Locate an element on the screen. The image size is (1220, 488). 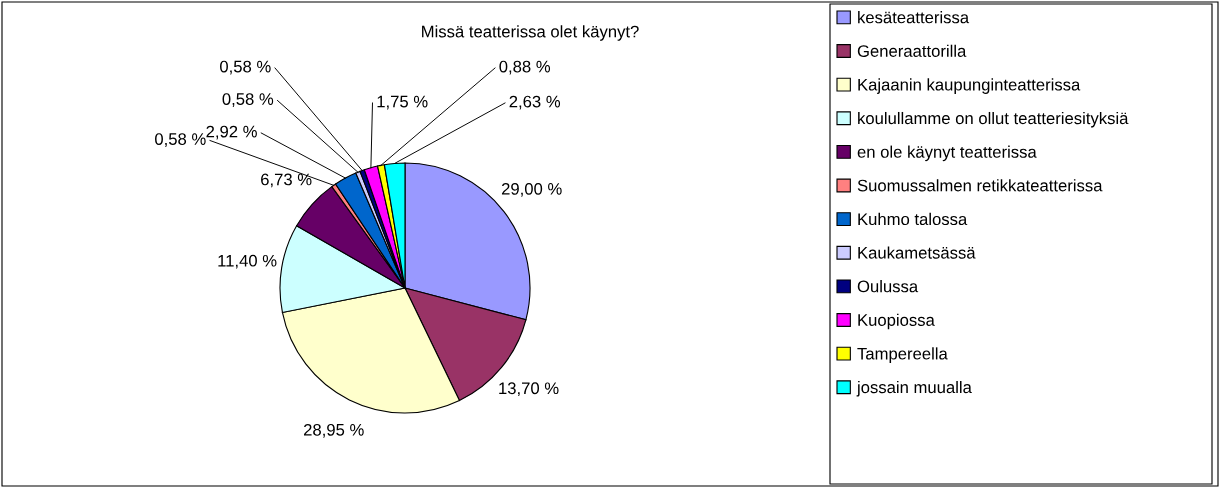
data-label: 29,00 % is located at coordinates (531, 189).